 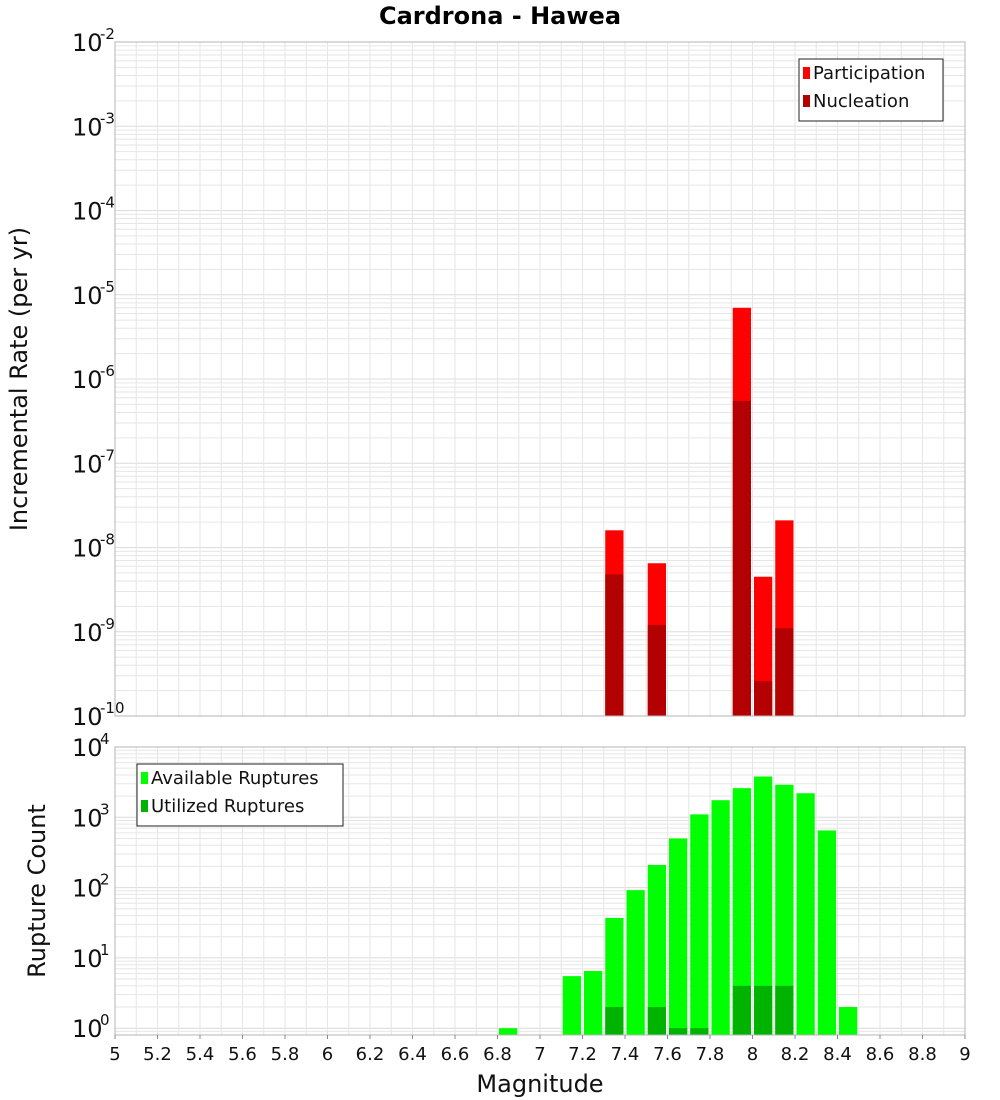 I want to click on x-tick-label: 8, so click(x=752, y=1054).